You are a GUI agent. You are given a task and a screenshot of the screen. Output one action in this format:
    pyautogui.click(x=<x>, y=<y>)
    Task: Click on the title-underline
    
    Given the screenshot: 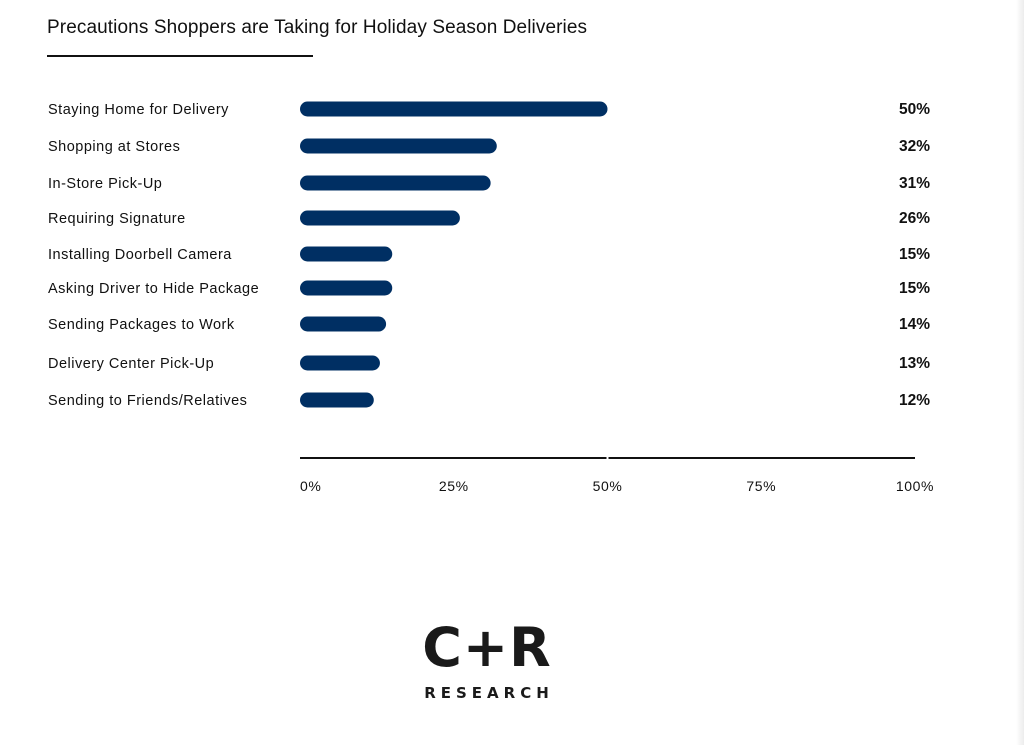 What is the action you would take?
    pyautogui.click(x=180, y=56)
    